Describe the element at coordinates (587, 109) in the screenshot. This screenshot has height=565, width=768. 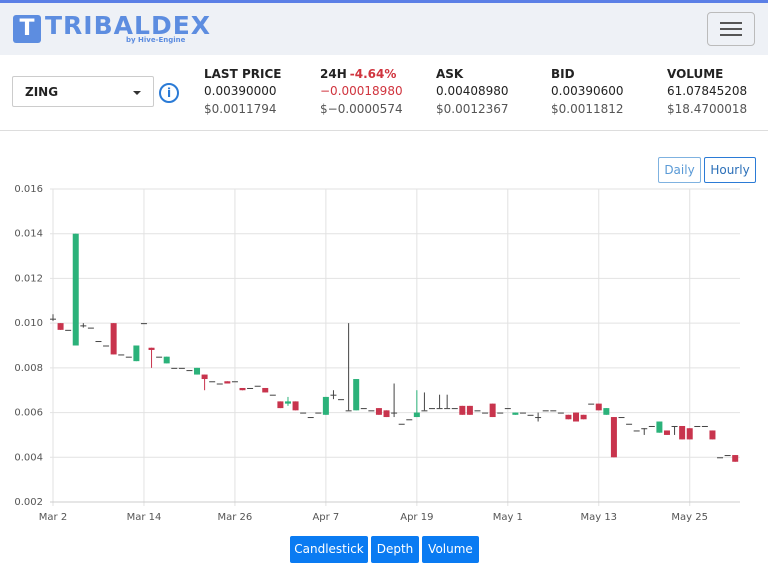
I see `stat-usd: $0.0011812` at that location.